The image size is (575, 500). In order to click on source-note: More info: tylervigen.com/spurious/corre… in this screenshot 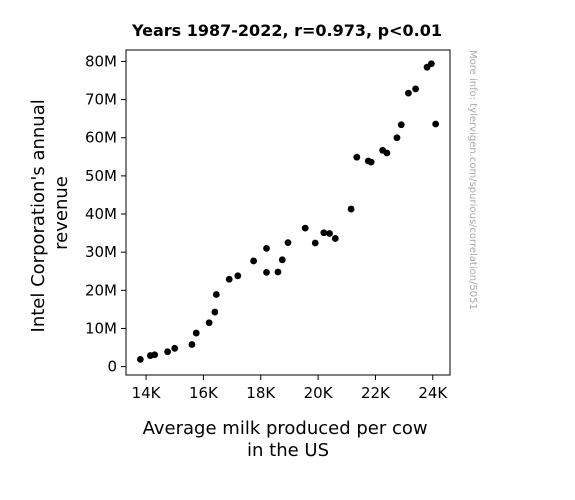, I will do `click(472, 180)`.